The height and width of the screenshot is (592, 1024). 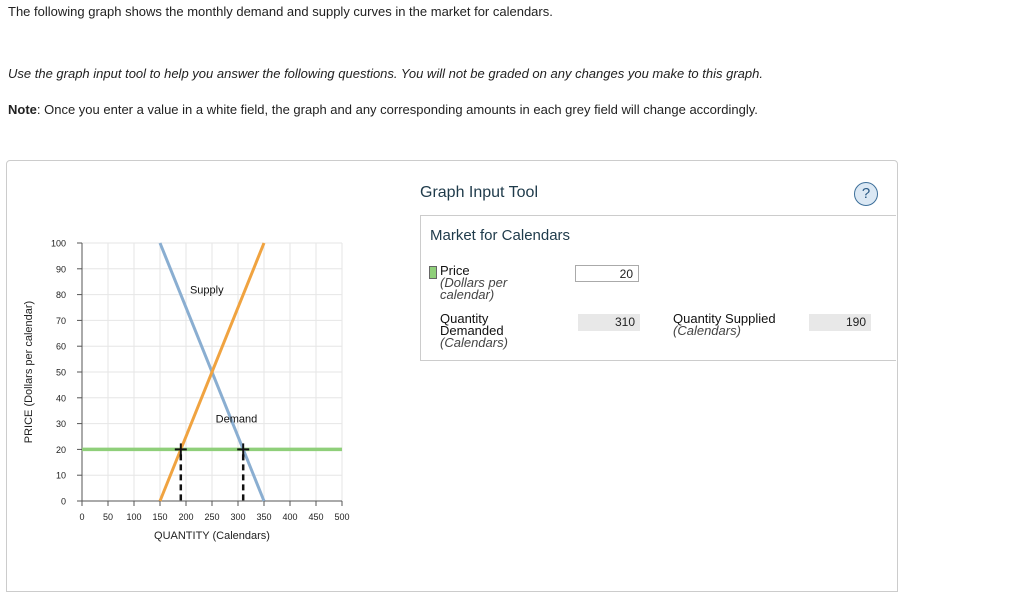 I want to click on quantity-demanded-line1: Quantity, so click(x=464, y=318).